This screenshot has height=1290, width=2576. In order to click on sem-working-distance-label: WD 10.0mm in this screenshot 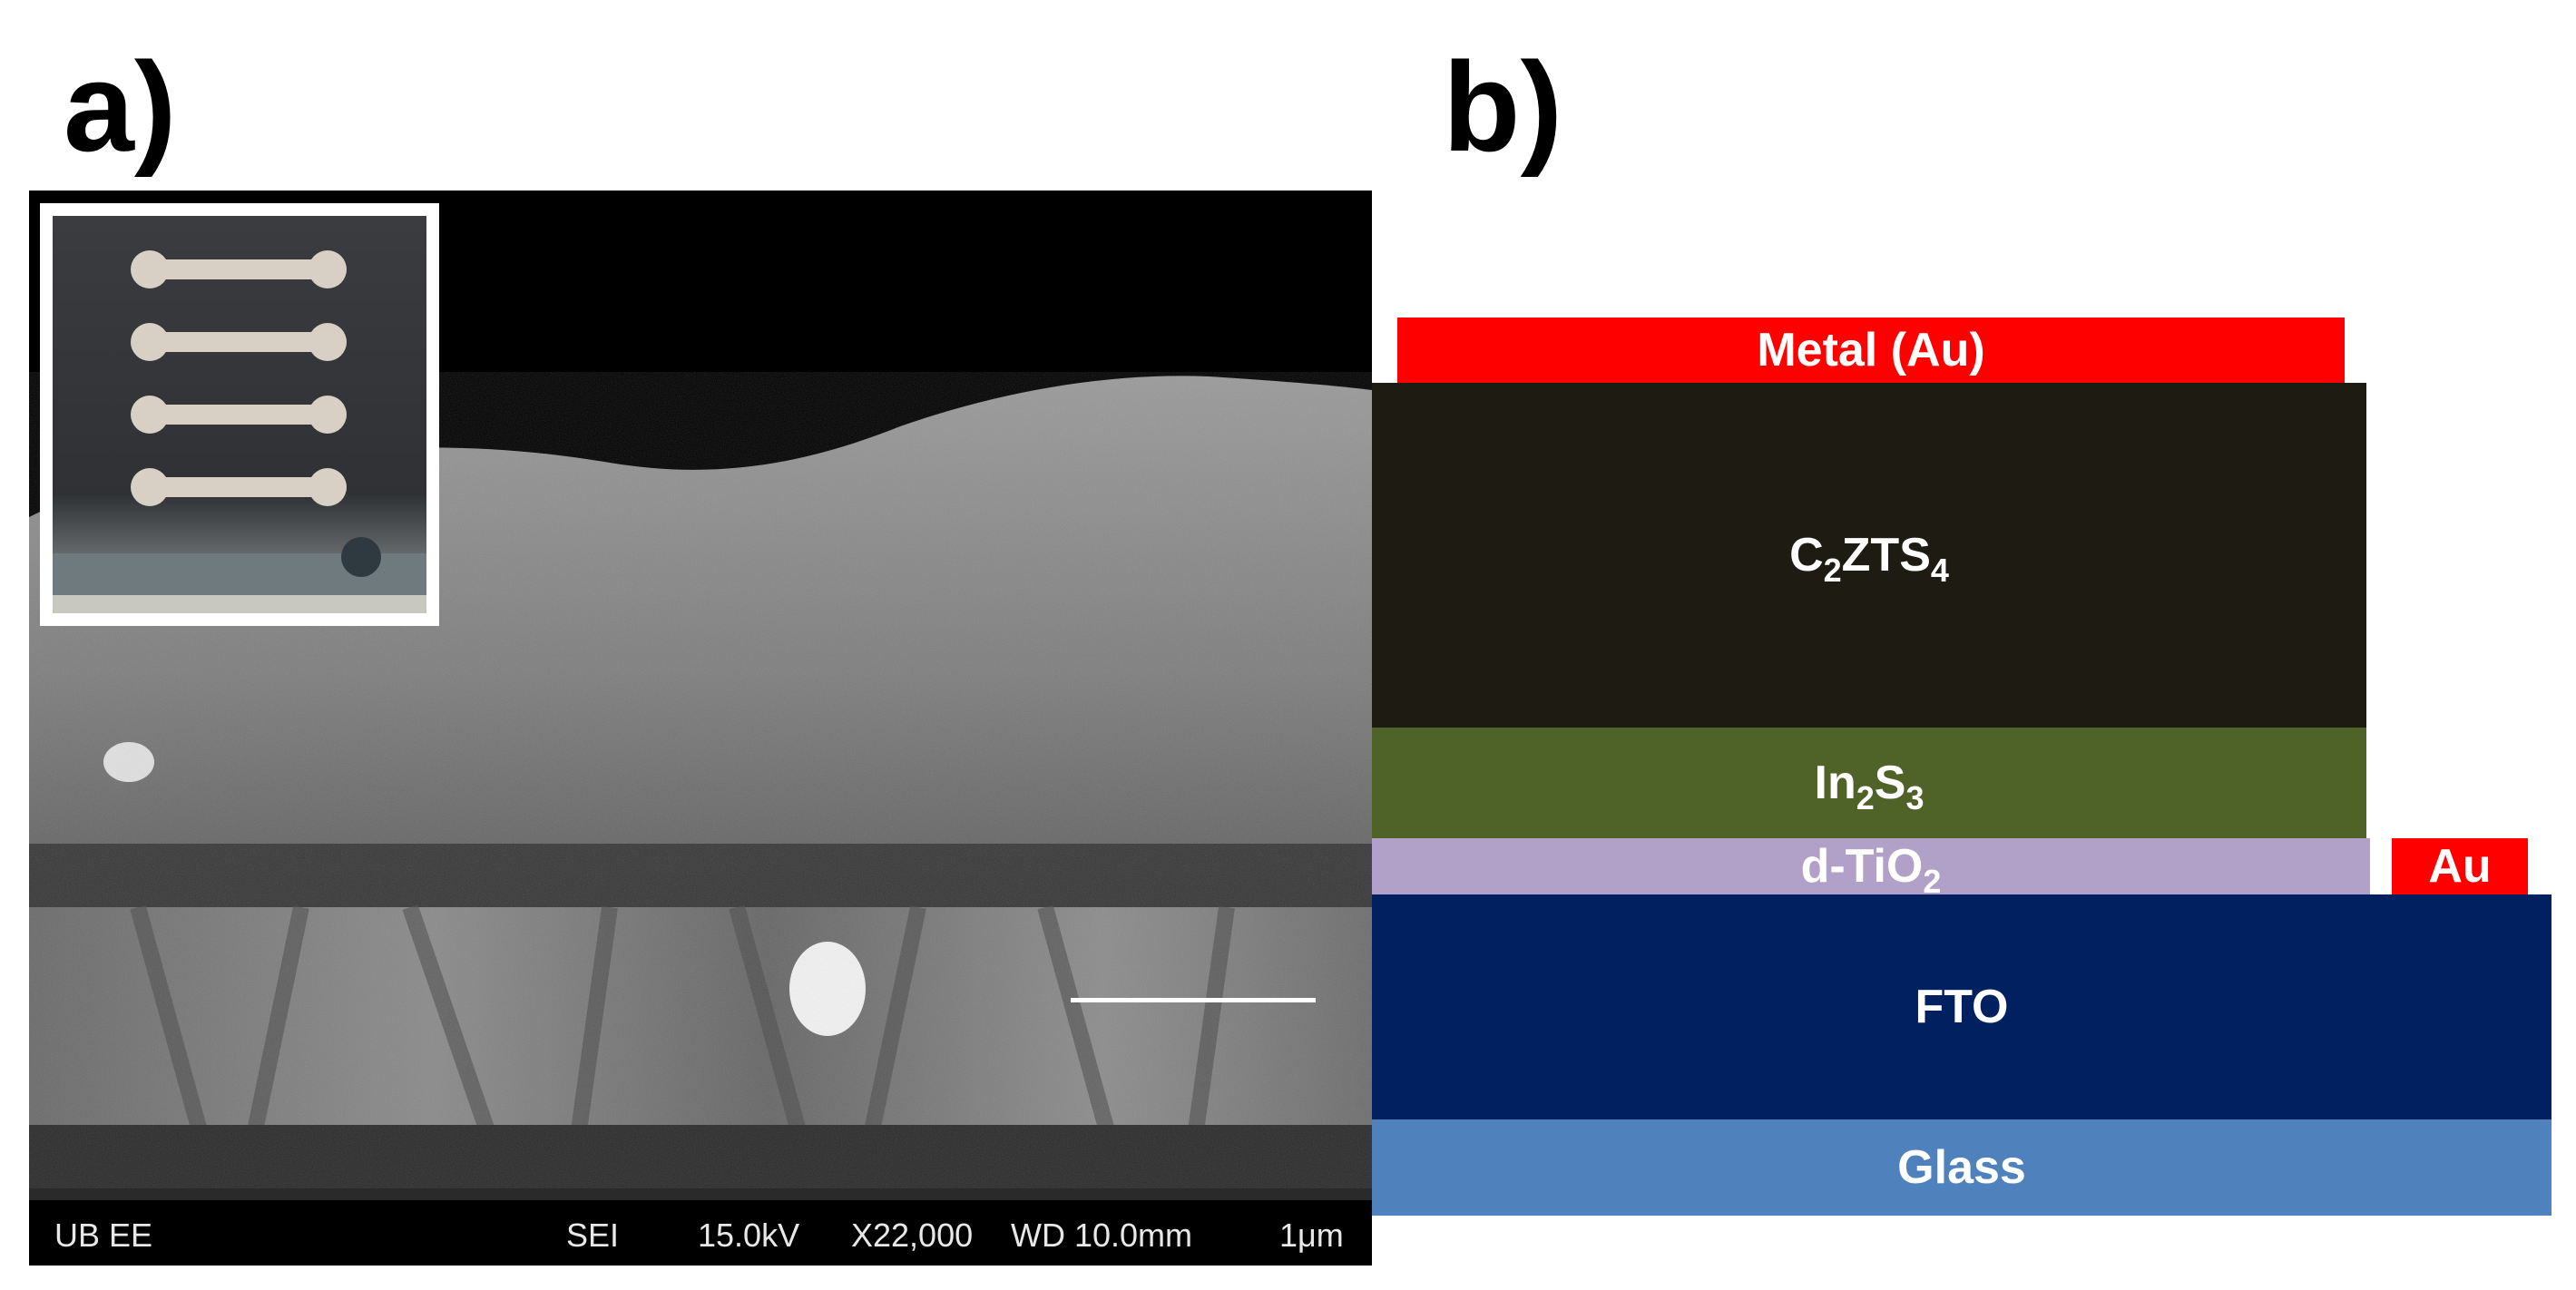, I will do `click(1102, 1235)`.